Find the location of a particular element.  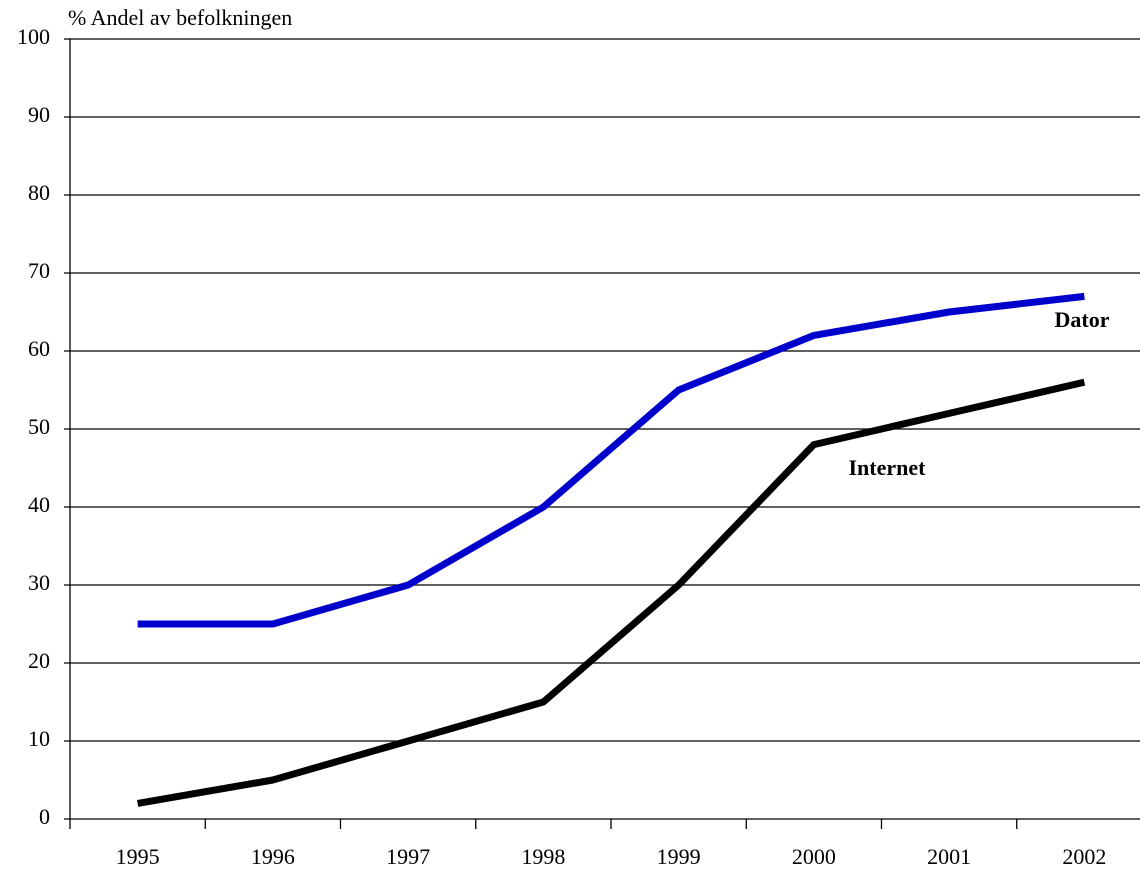

x-tick-label: 1998 is located at coordinates (543, 856).